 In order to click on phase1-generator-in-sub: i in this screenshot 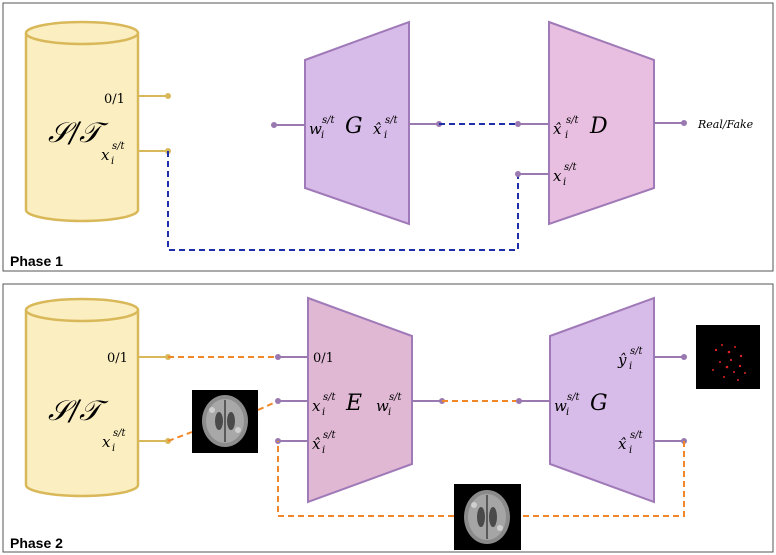, I will do `click(322, 135)`.